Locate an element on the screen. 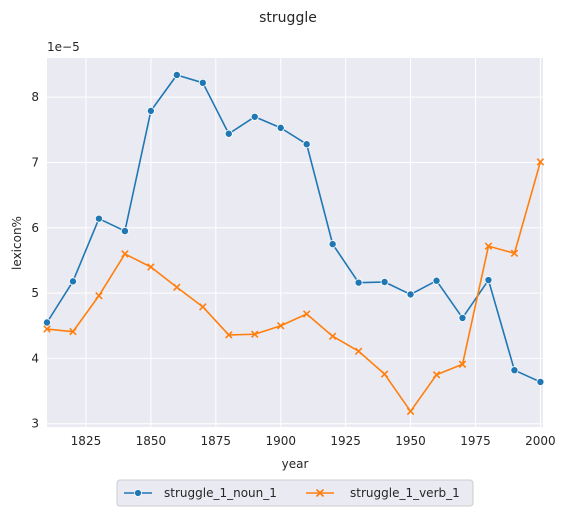 The height and width of the screenshot is (515, 563). chart-title: struggle is located at coordinates (288, 18).